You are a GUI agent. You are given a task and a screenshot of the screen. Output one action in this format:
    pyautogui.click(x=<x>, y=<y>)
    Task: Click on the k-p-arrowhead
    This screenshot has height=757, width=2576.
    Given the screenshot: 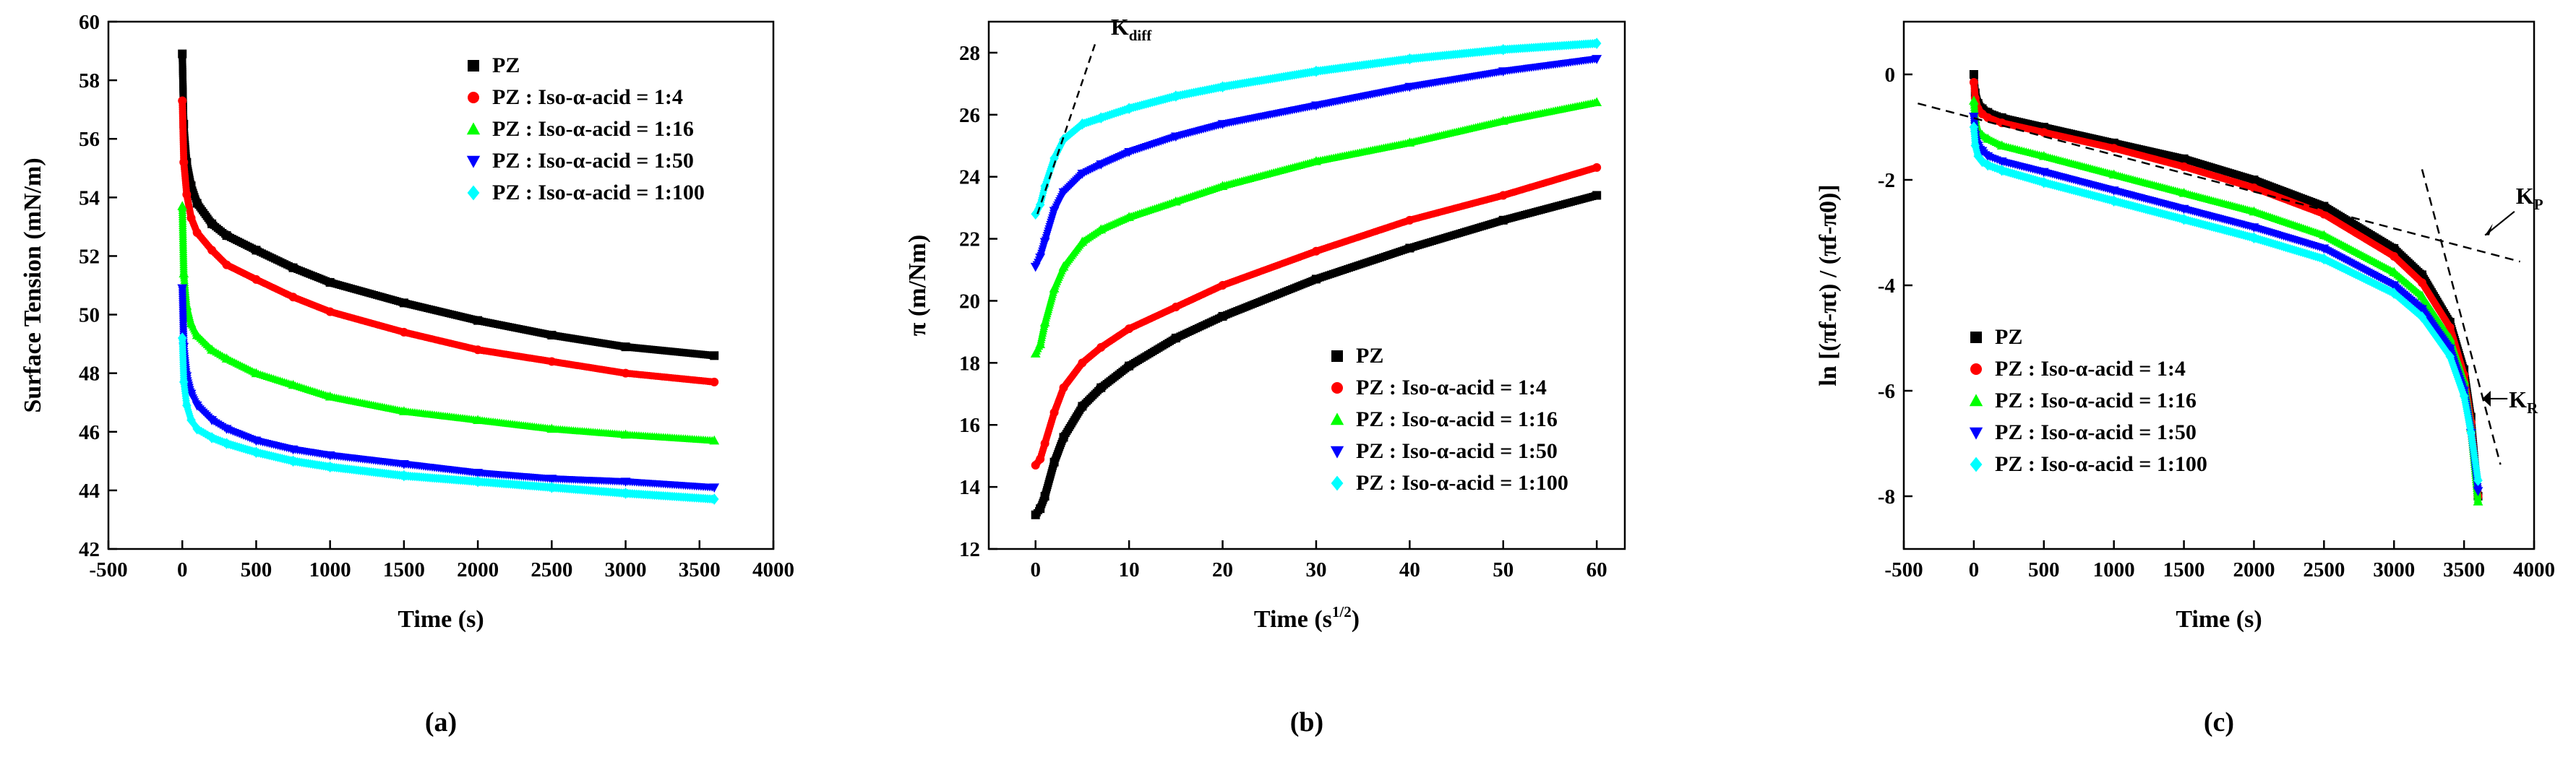 What is the action you would take?
    pyautogui.click(x=2489, y=229)
    